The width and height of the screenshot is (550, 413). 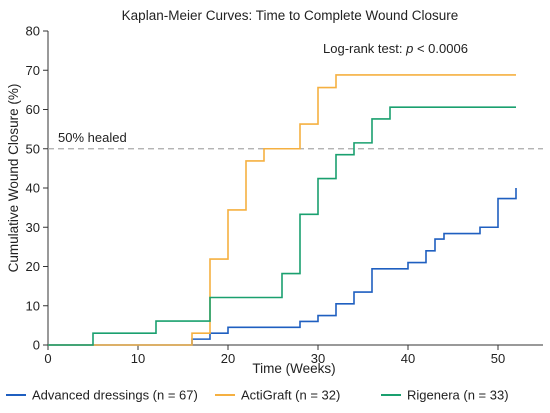 What do you see at coordinates (318, 358) in the screenshot?
I see `x-tick-label: 30` at bounding box center [318, 358].